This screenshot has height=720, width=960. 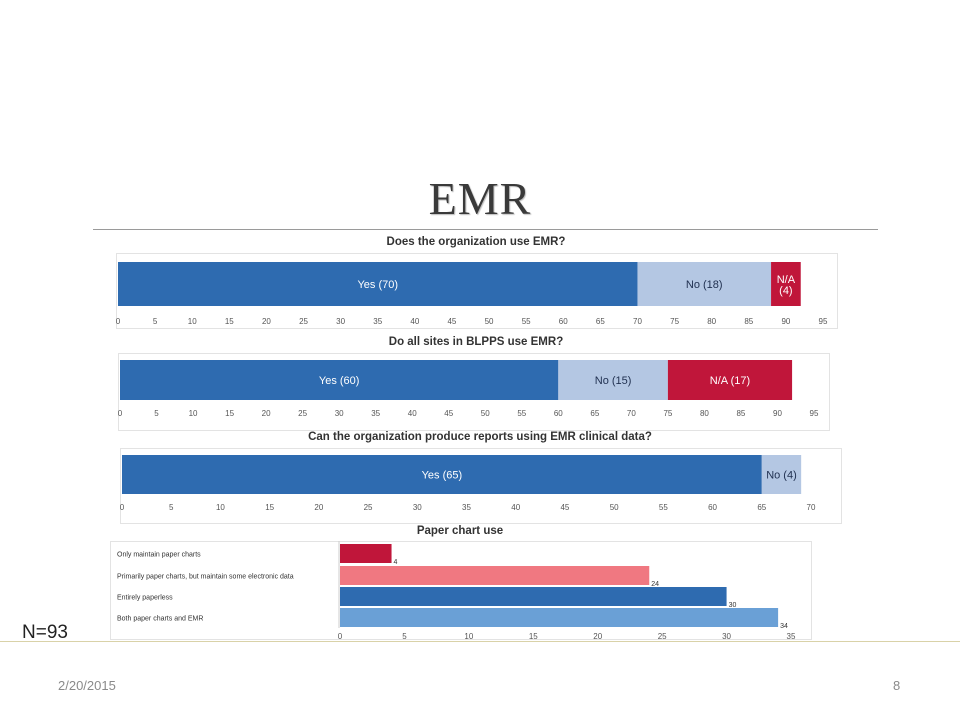 What do you see at coordinates (485, 229) in the screenshot?
I see `title-divider` at bounding box center [485, 229].